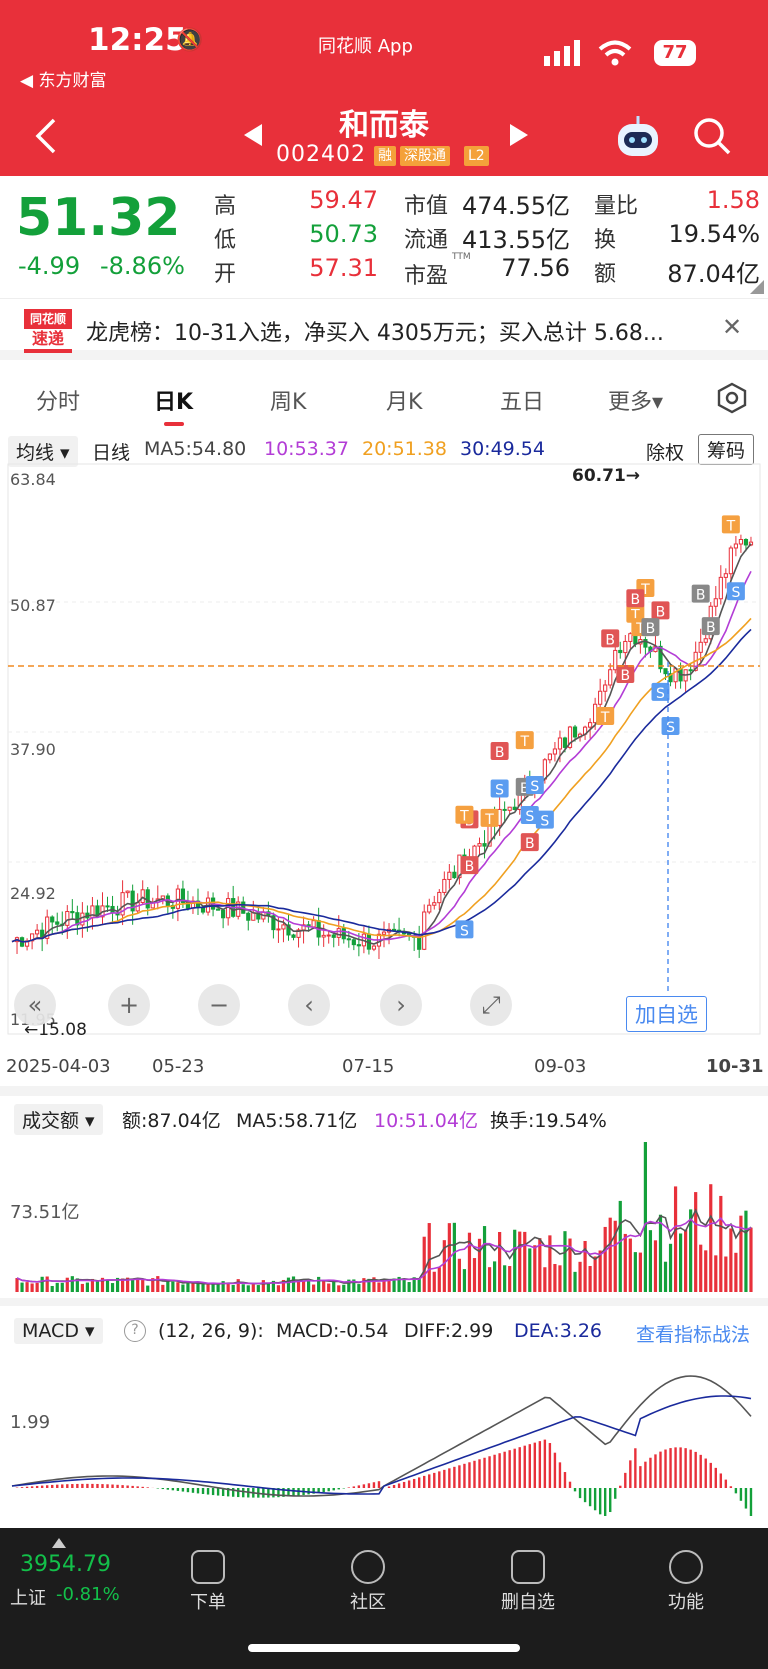  I want to click on macd-chart, so click(384, 1431).